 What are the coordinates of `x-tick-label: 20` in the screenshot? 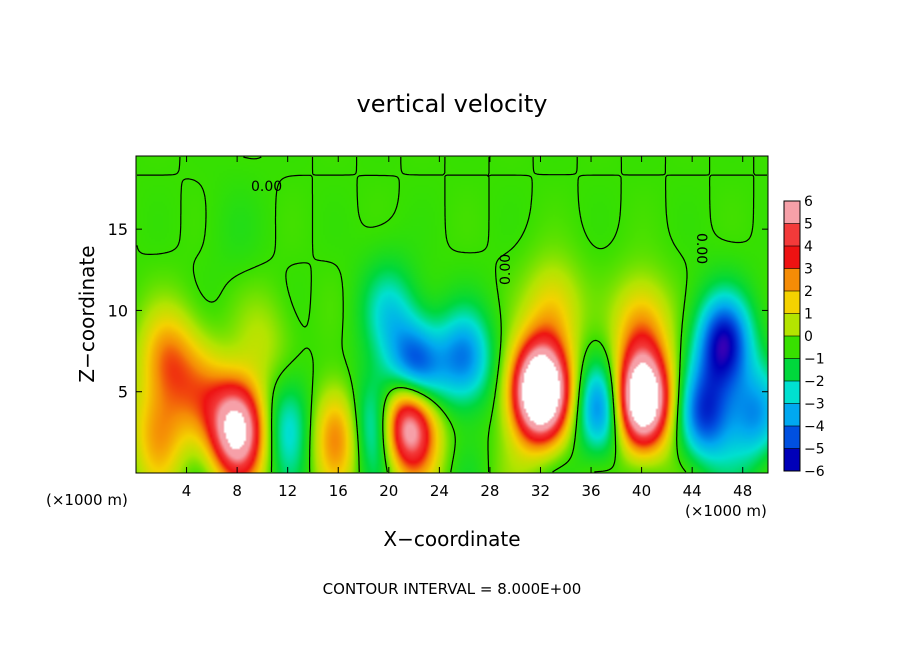 It's located at (388, 491).